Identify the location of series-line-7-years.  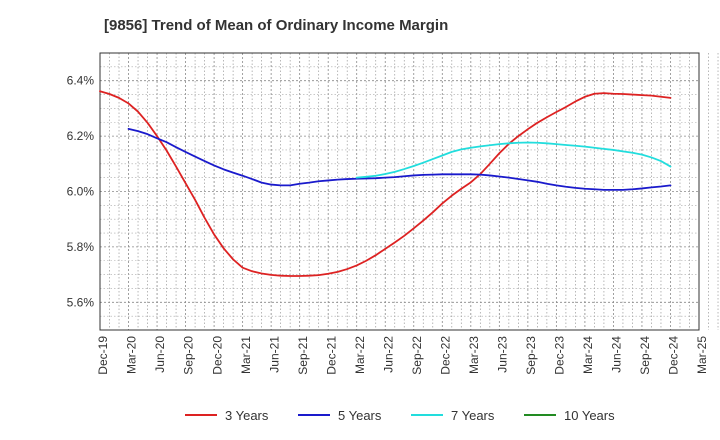
(513, 160).